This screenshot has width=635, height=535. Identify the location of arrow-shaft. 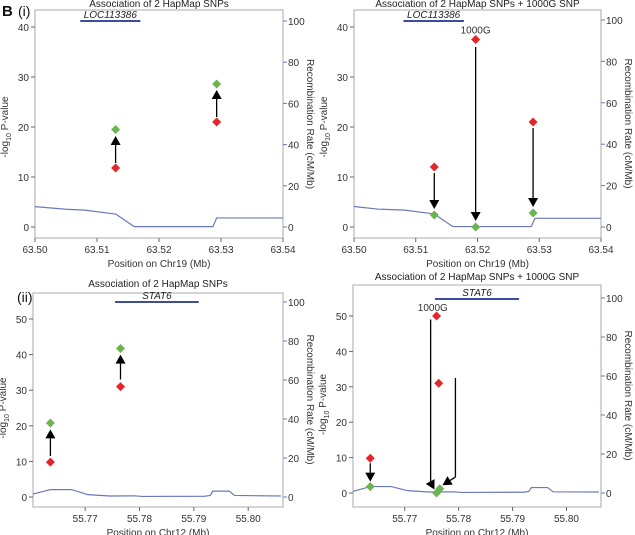
(452, 478).